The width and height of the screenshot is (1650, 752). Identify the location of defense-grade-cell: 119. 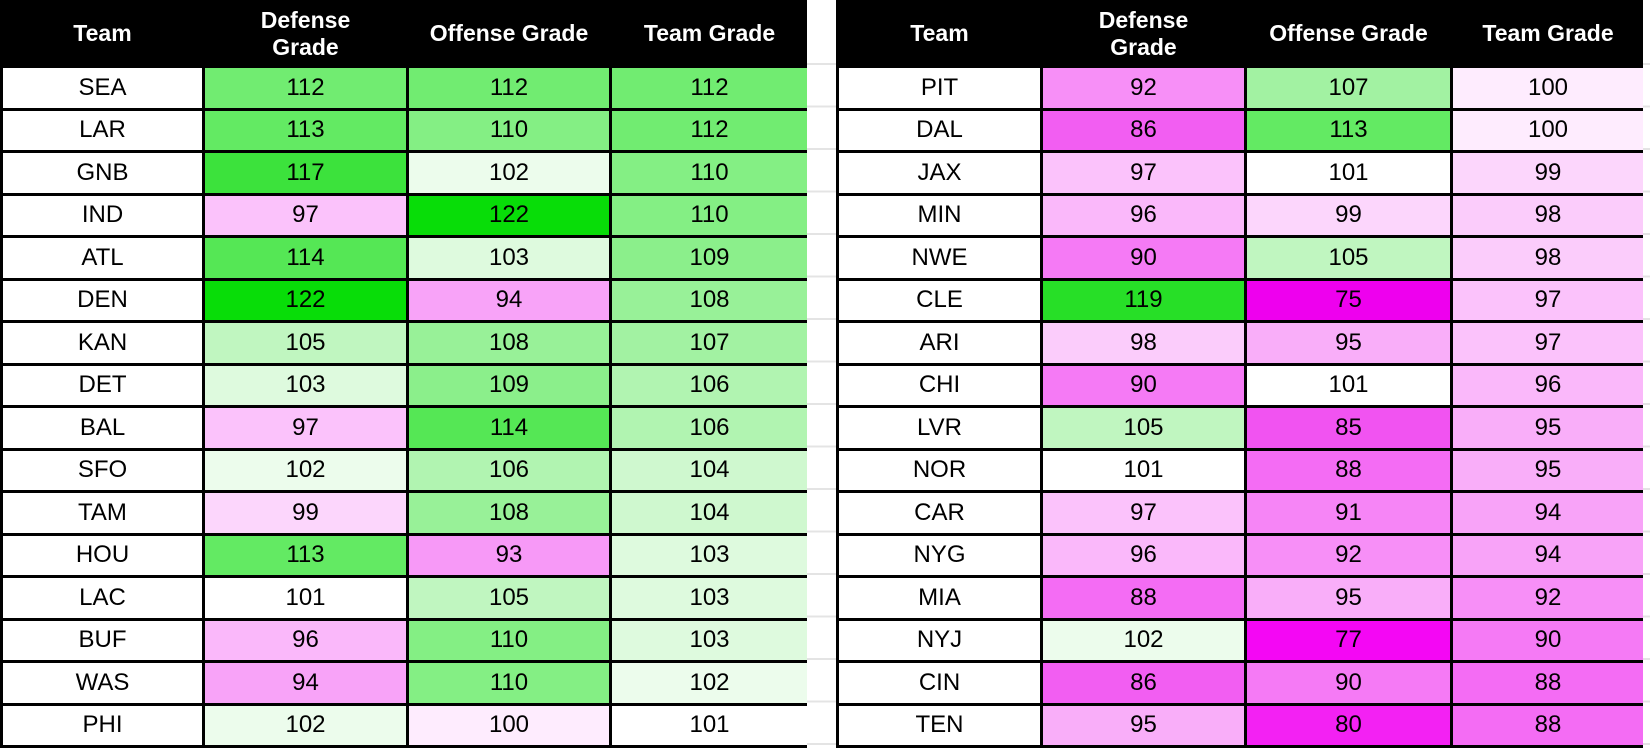
(1143, 300).